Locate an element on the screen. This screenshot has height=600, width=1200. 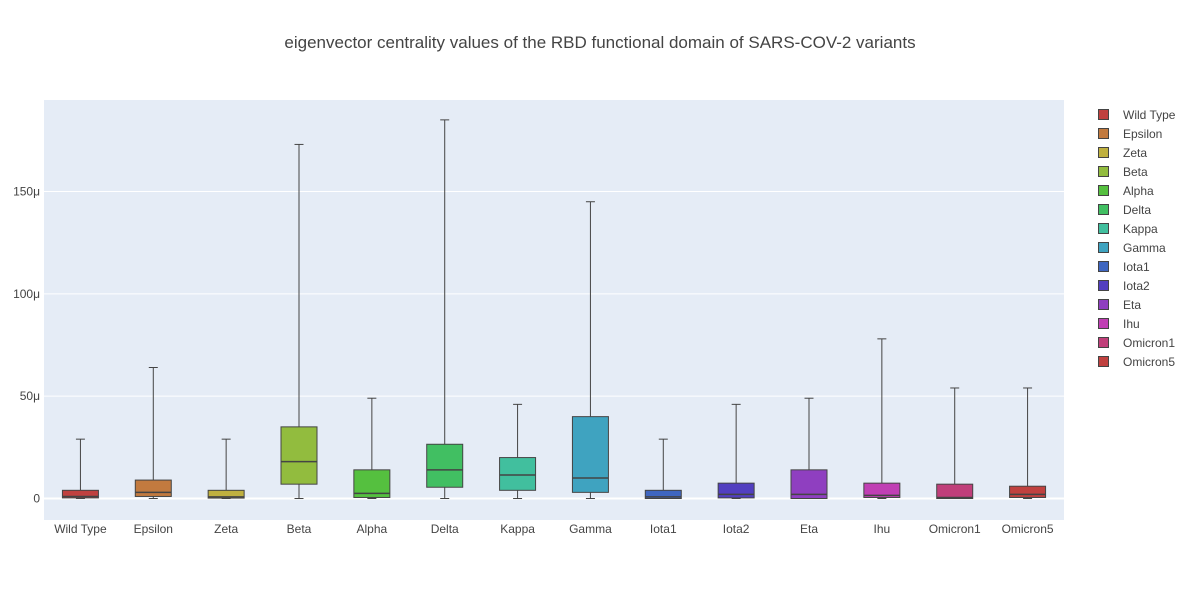
x-tick-label: Eta is located at coordinates (809, 529).